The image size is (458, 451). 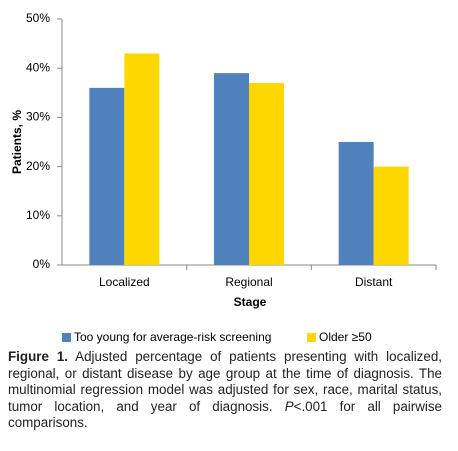 I want to click on x-tick-label: Localized, so click(x=124, y=282).